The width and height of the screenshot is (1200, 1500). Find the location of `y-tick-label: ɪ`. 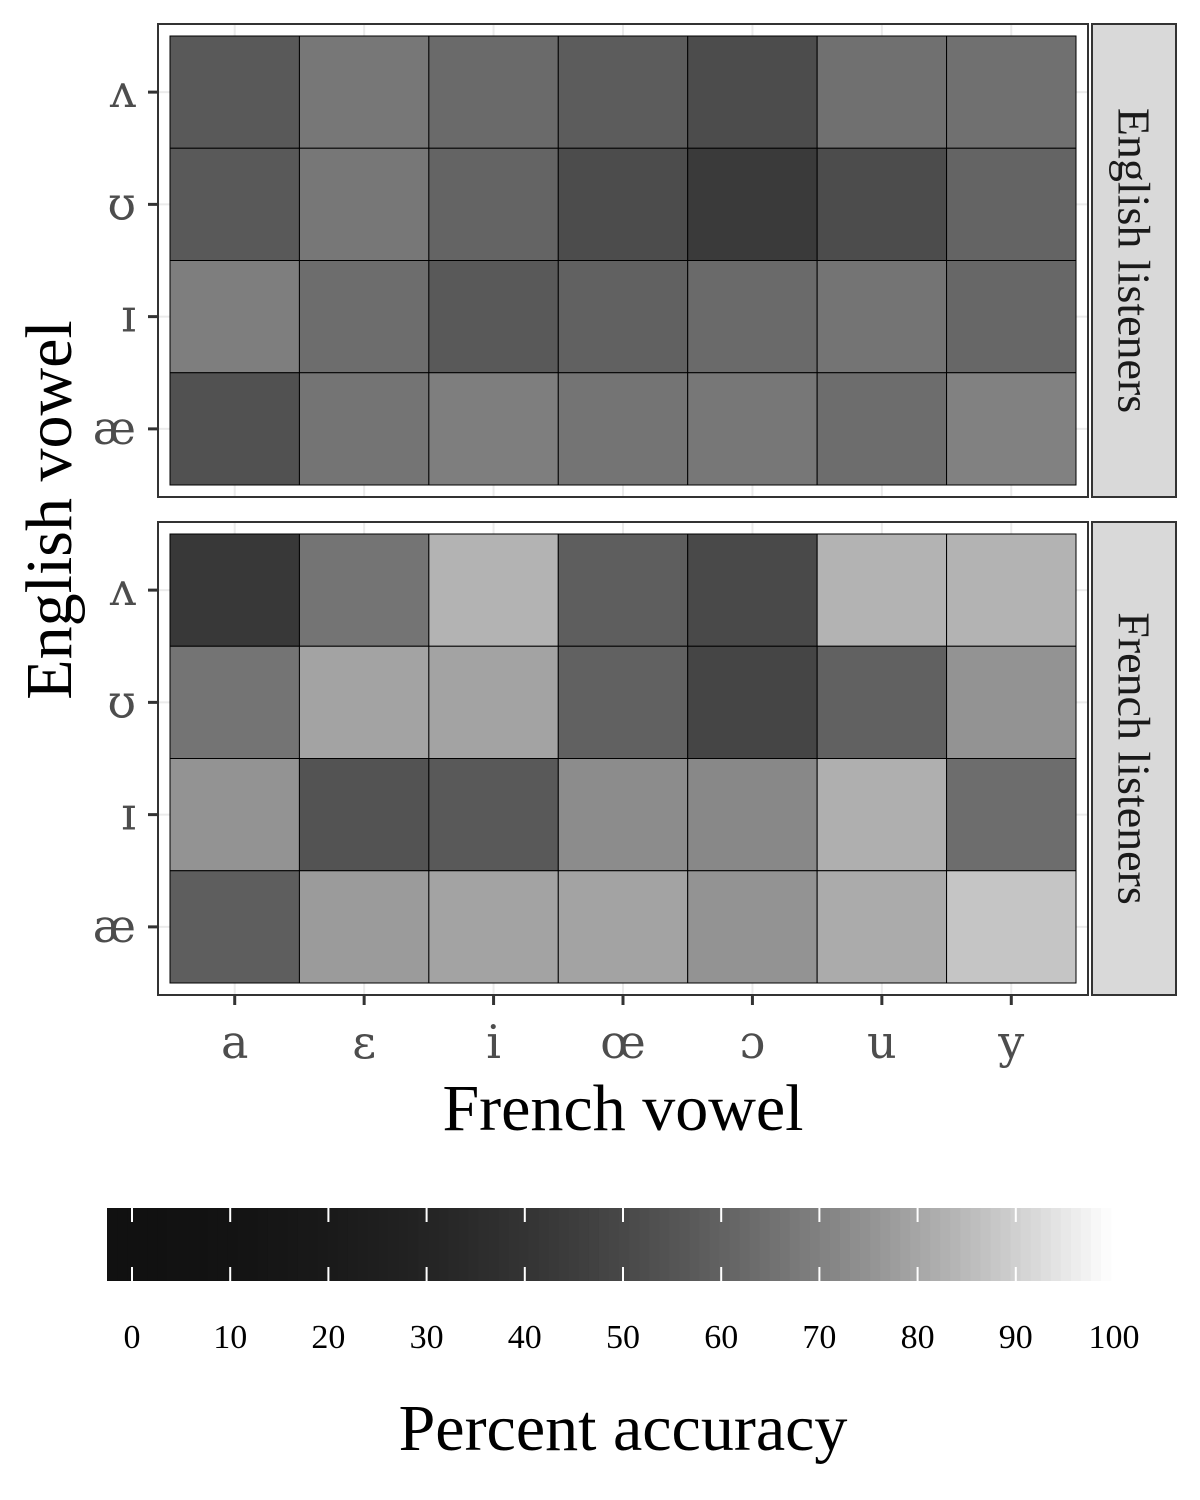

y-tick-label: ɪ is located at coordinates (128, 814).